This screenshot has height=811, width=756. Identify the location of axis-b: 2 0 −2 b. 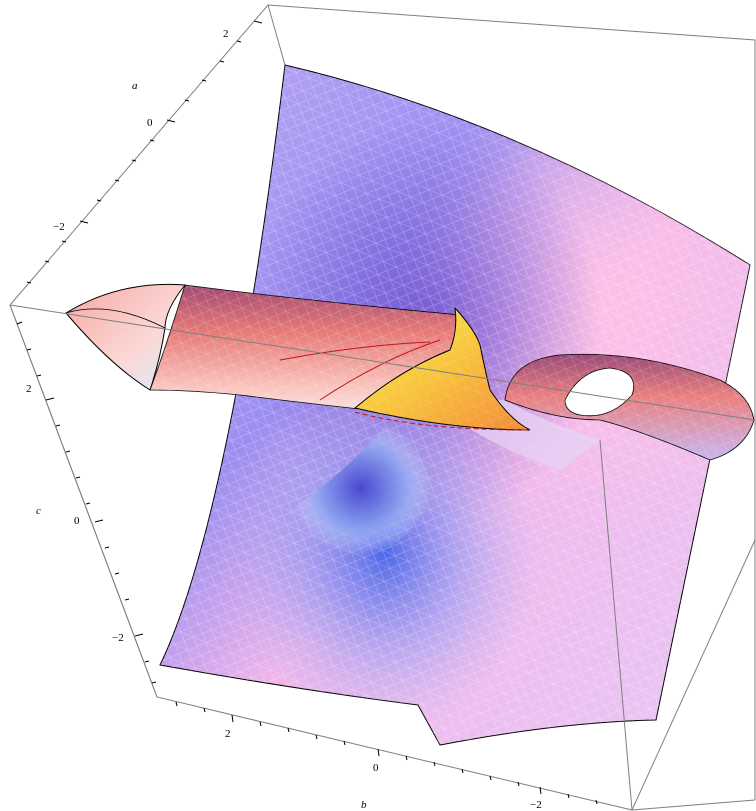
(386, 756).